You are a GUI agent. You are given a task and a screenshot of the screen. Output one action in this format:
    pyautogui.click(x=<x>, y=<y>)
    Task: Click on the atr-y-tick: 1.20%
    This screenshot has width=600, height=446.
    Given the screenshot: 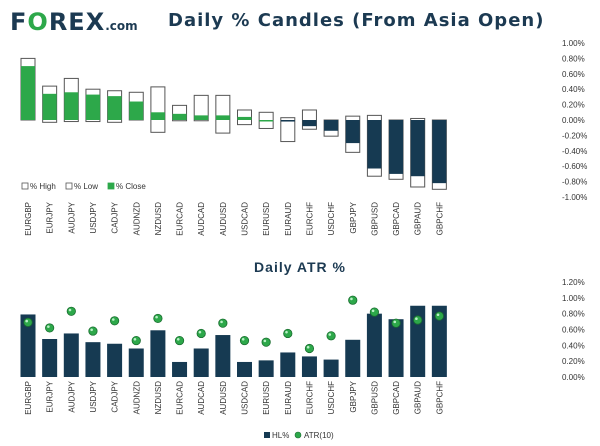 What is the action you would take?
    pyautogui.click(x=573, y=282)
    